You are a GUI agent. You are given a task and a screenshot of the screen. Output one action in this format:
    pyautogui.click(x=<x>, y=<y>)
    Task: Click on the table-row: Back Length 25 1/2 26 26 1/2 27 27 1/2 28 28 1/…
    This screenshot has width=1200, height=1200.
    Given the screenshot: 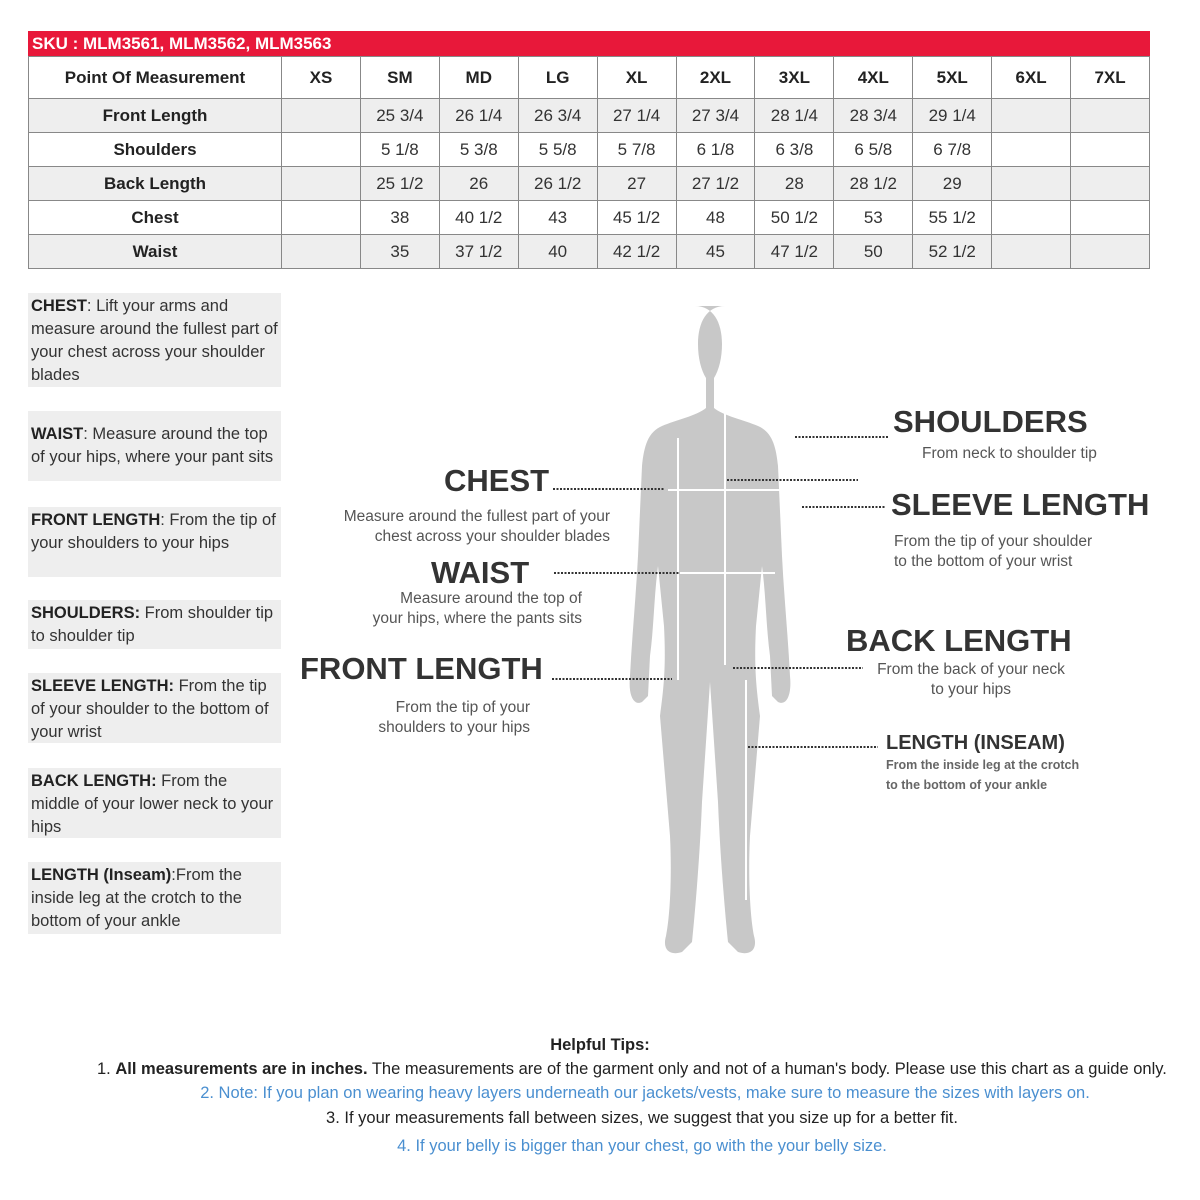 What is the action you would take?
    pyautogui.click(x=589, y=183)
    